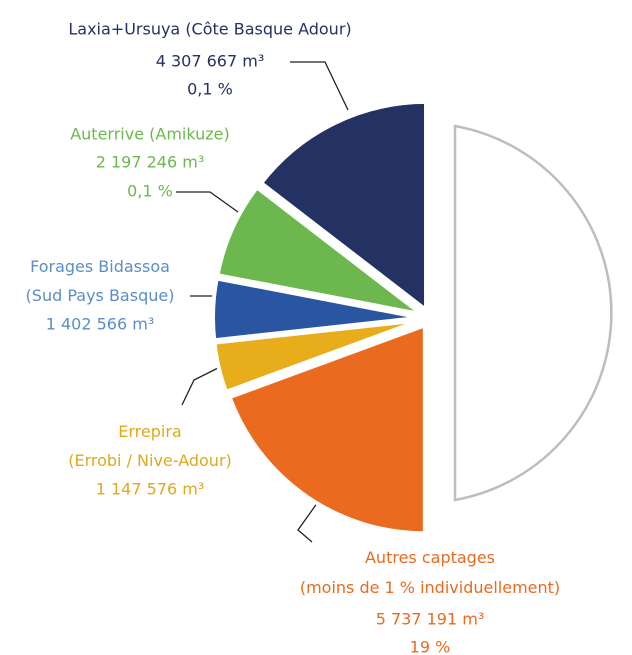 This screenshot has width=632, height=655. What do you see at coordinates (430, 557) in the screenshot?
I see `label-line: Autres captages` at bounding box center [430, 557].